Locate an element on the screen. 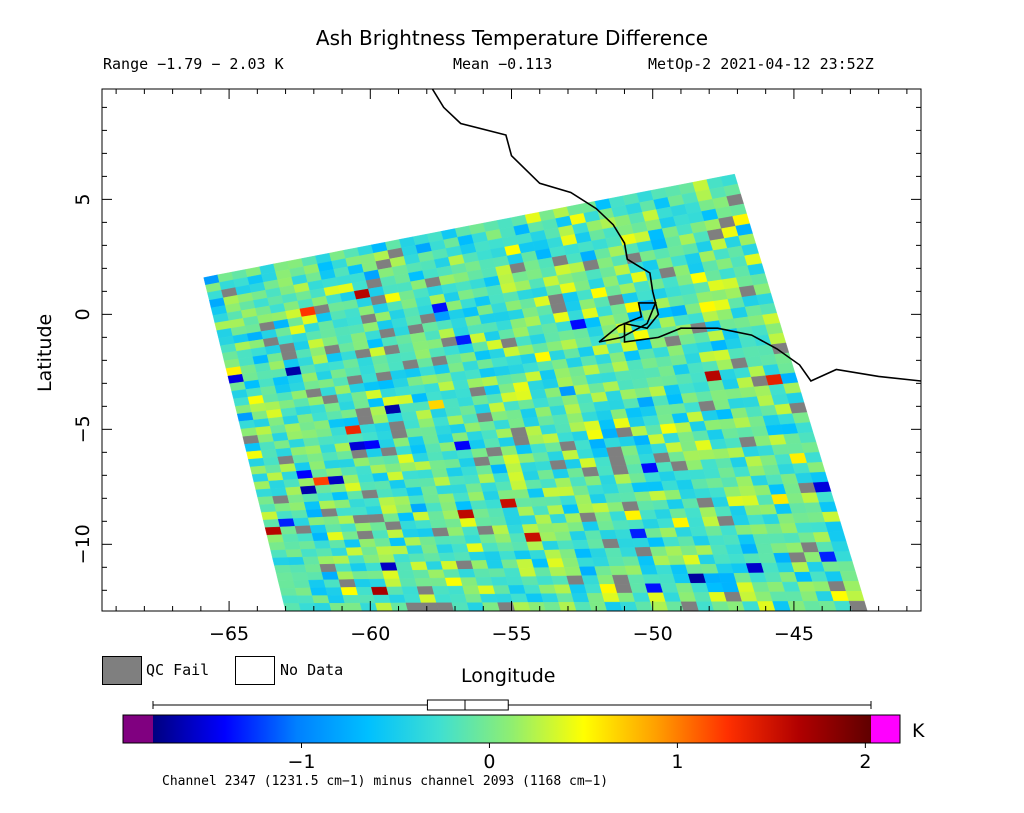  colorbar-tick-label: −1 is located at coordinates (301, 762).